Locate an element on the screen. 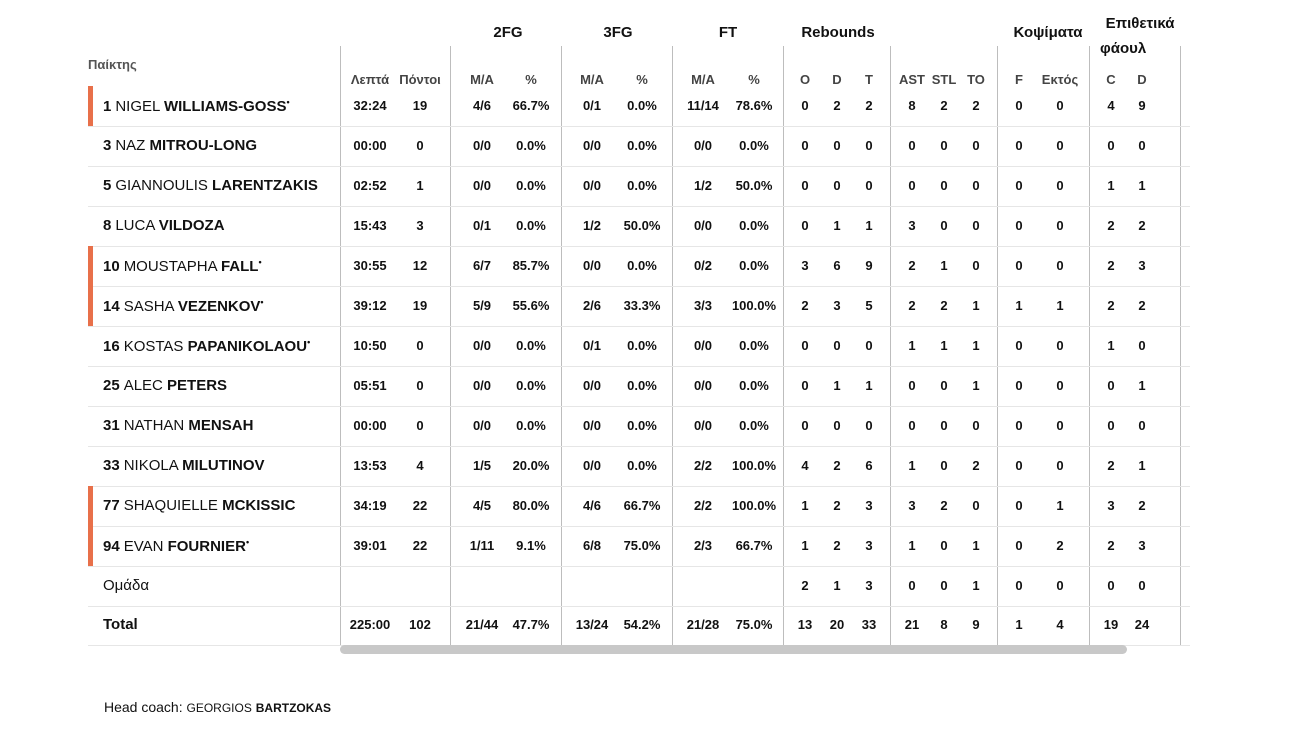 Image resolution: width=1308 pixels, height=736 pixels. player-last-name: MENSAH is located at coordinates (221, 425).